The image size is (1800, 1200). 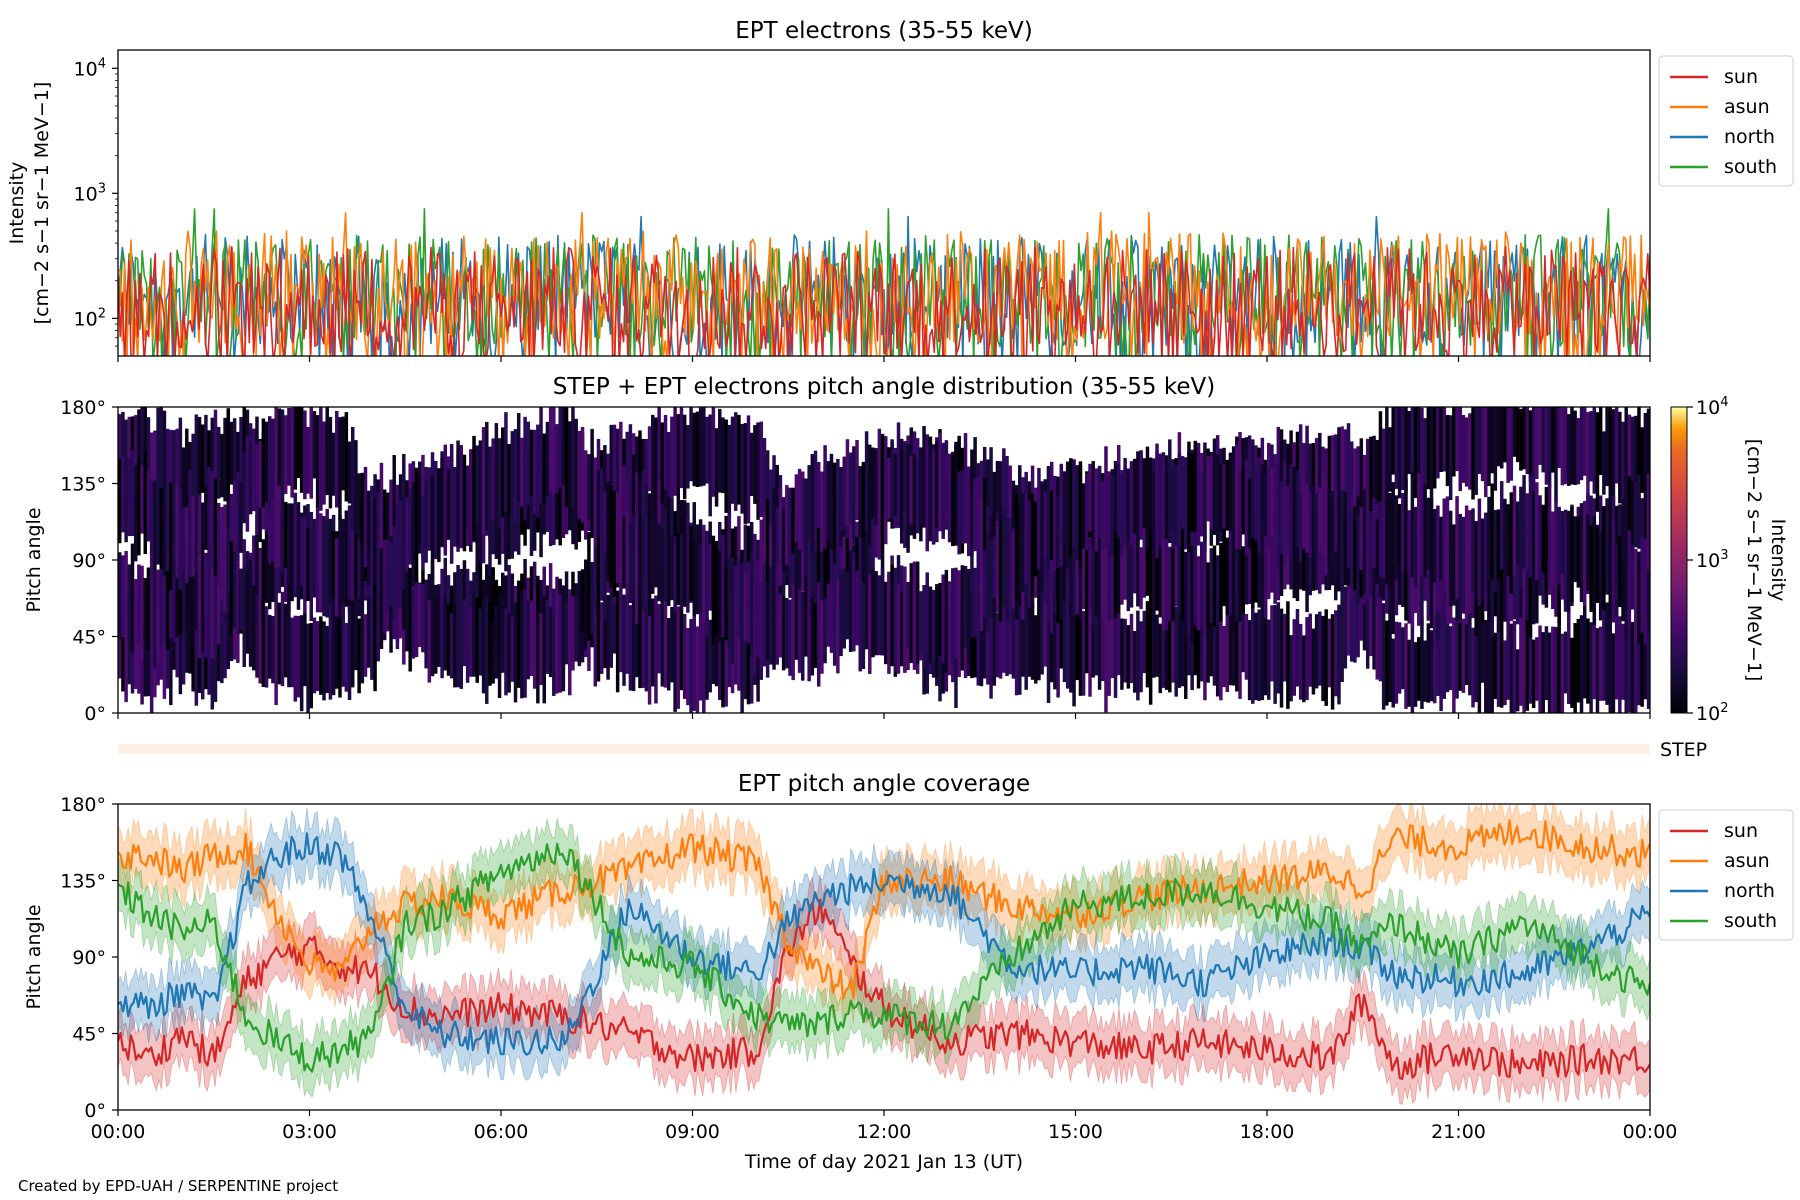 I want to click on y-tick-label: 180°, so click(x=83, y=805).